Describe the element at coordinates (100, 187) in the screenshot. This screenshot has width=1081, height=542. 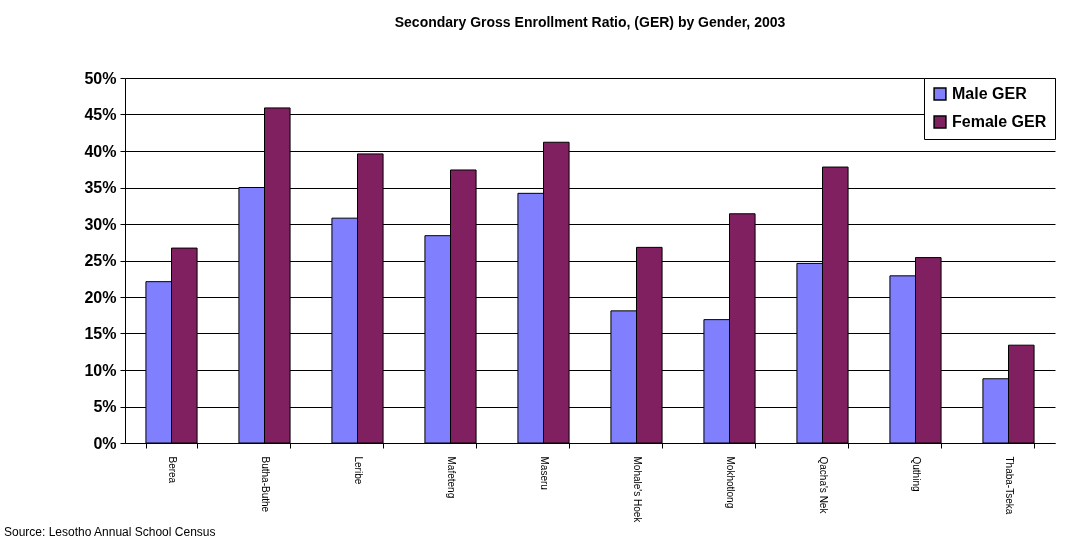
I see `y-tick-label: 35%` at that location.